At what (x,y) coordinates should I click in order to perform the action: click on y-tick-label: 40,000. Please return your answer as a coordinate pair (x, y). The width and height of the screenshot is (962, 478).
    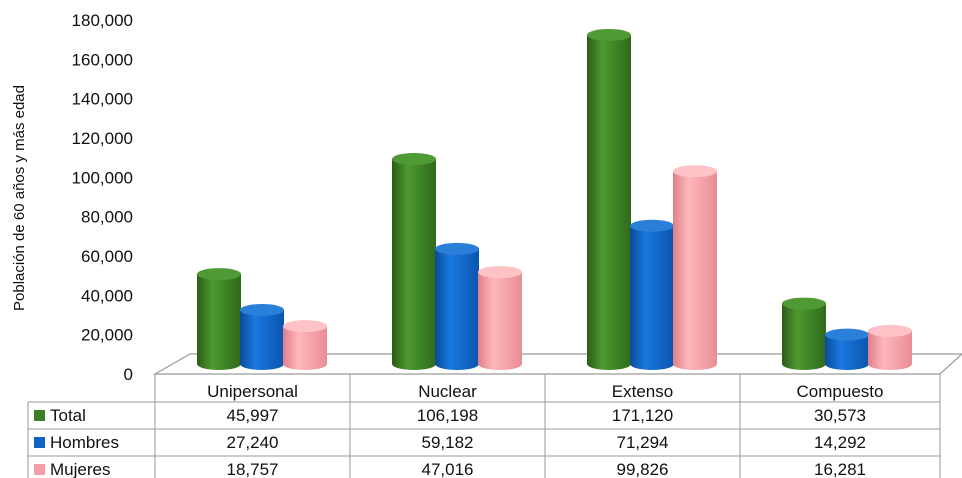
    Looking at the image, I should click on (107, 295).